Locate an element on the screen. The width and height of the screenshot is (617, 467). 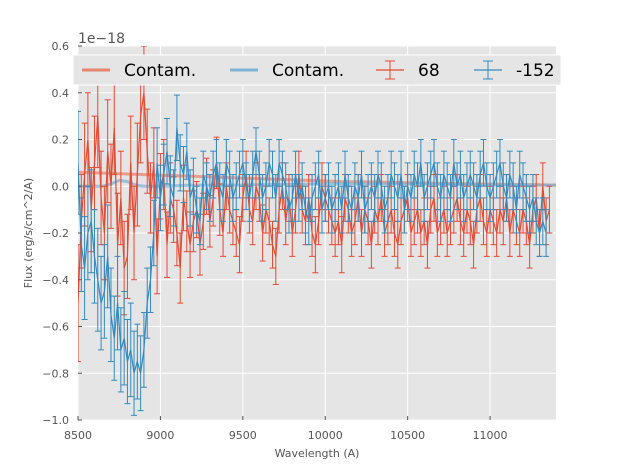
y-tick-label: −0.2 is located at coordinates (55, 233).